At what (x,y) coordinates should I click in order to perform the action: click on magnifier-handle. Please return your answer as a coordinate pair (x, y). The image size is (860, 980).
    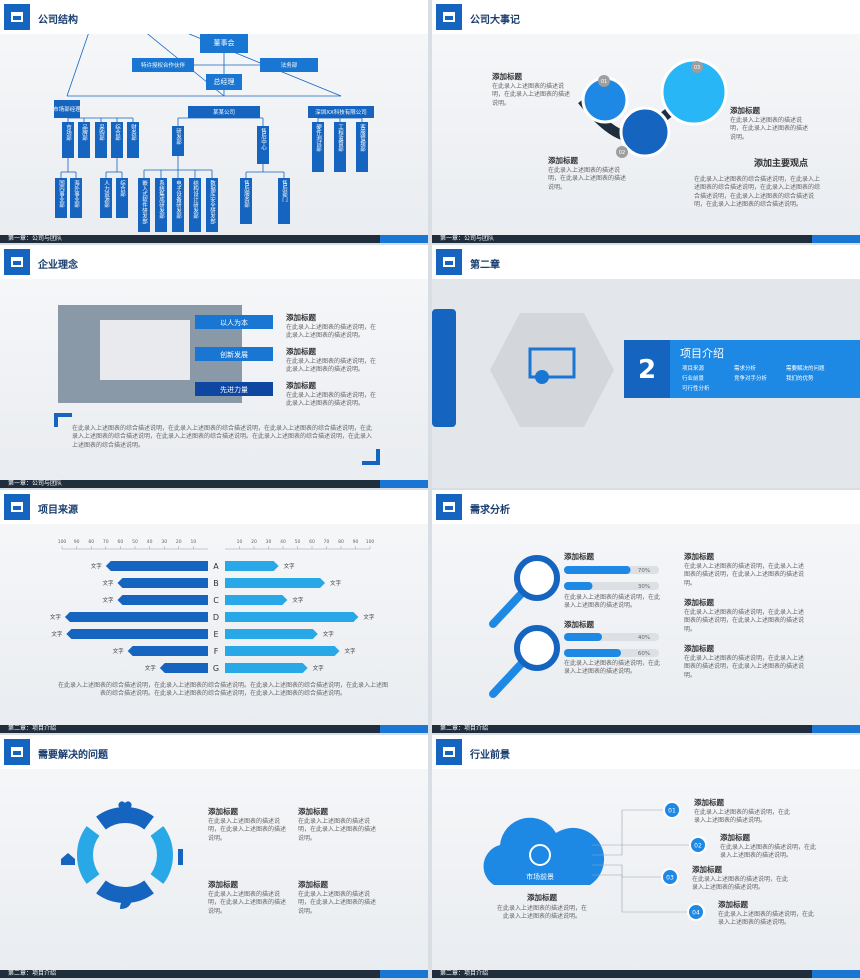
    Looking at the image, I should click on (508, 678).